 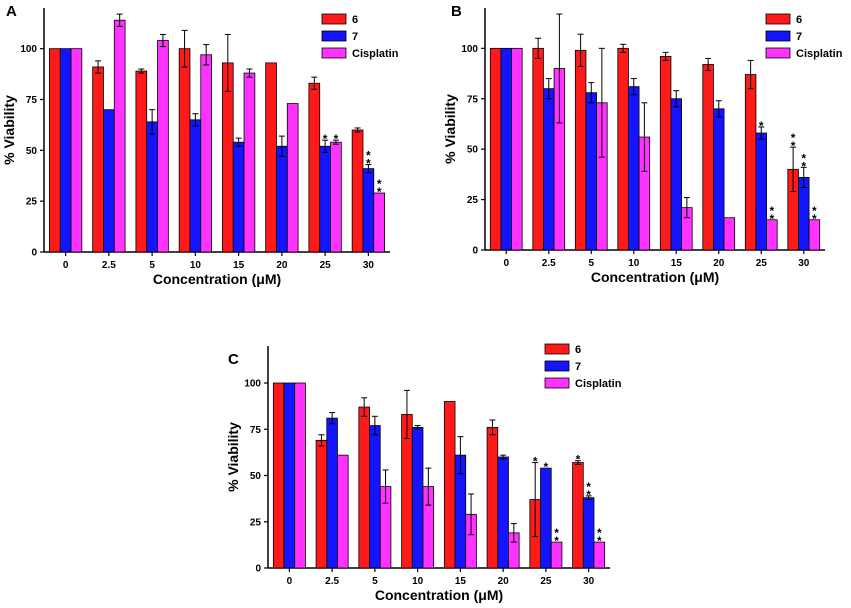 I want to click on panel-letter: A, so click(x=11, y=11).